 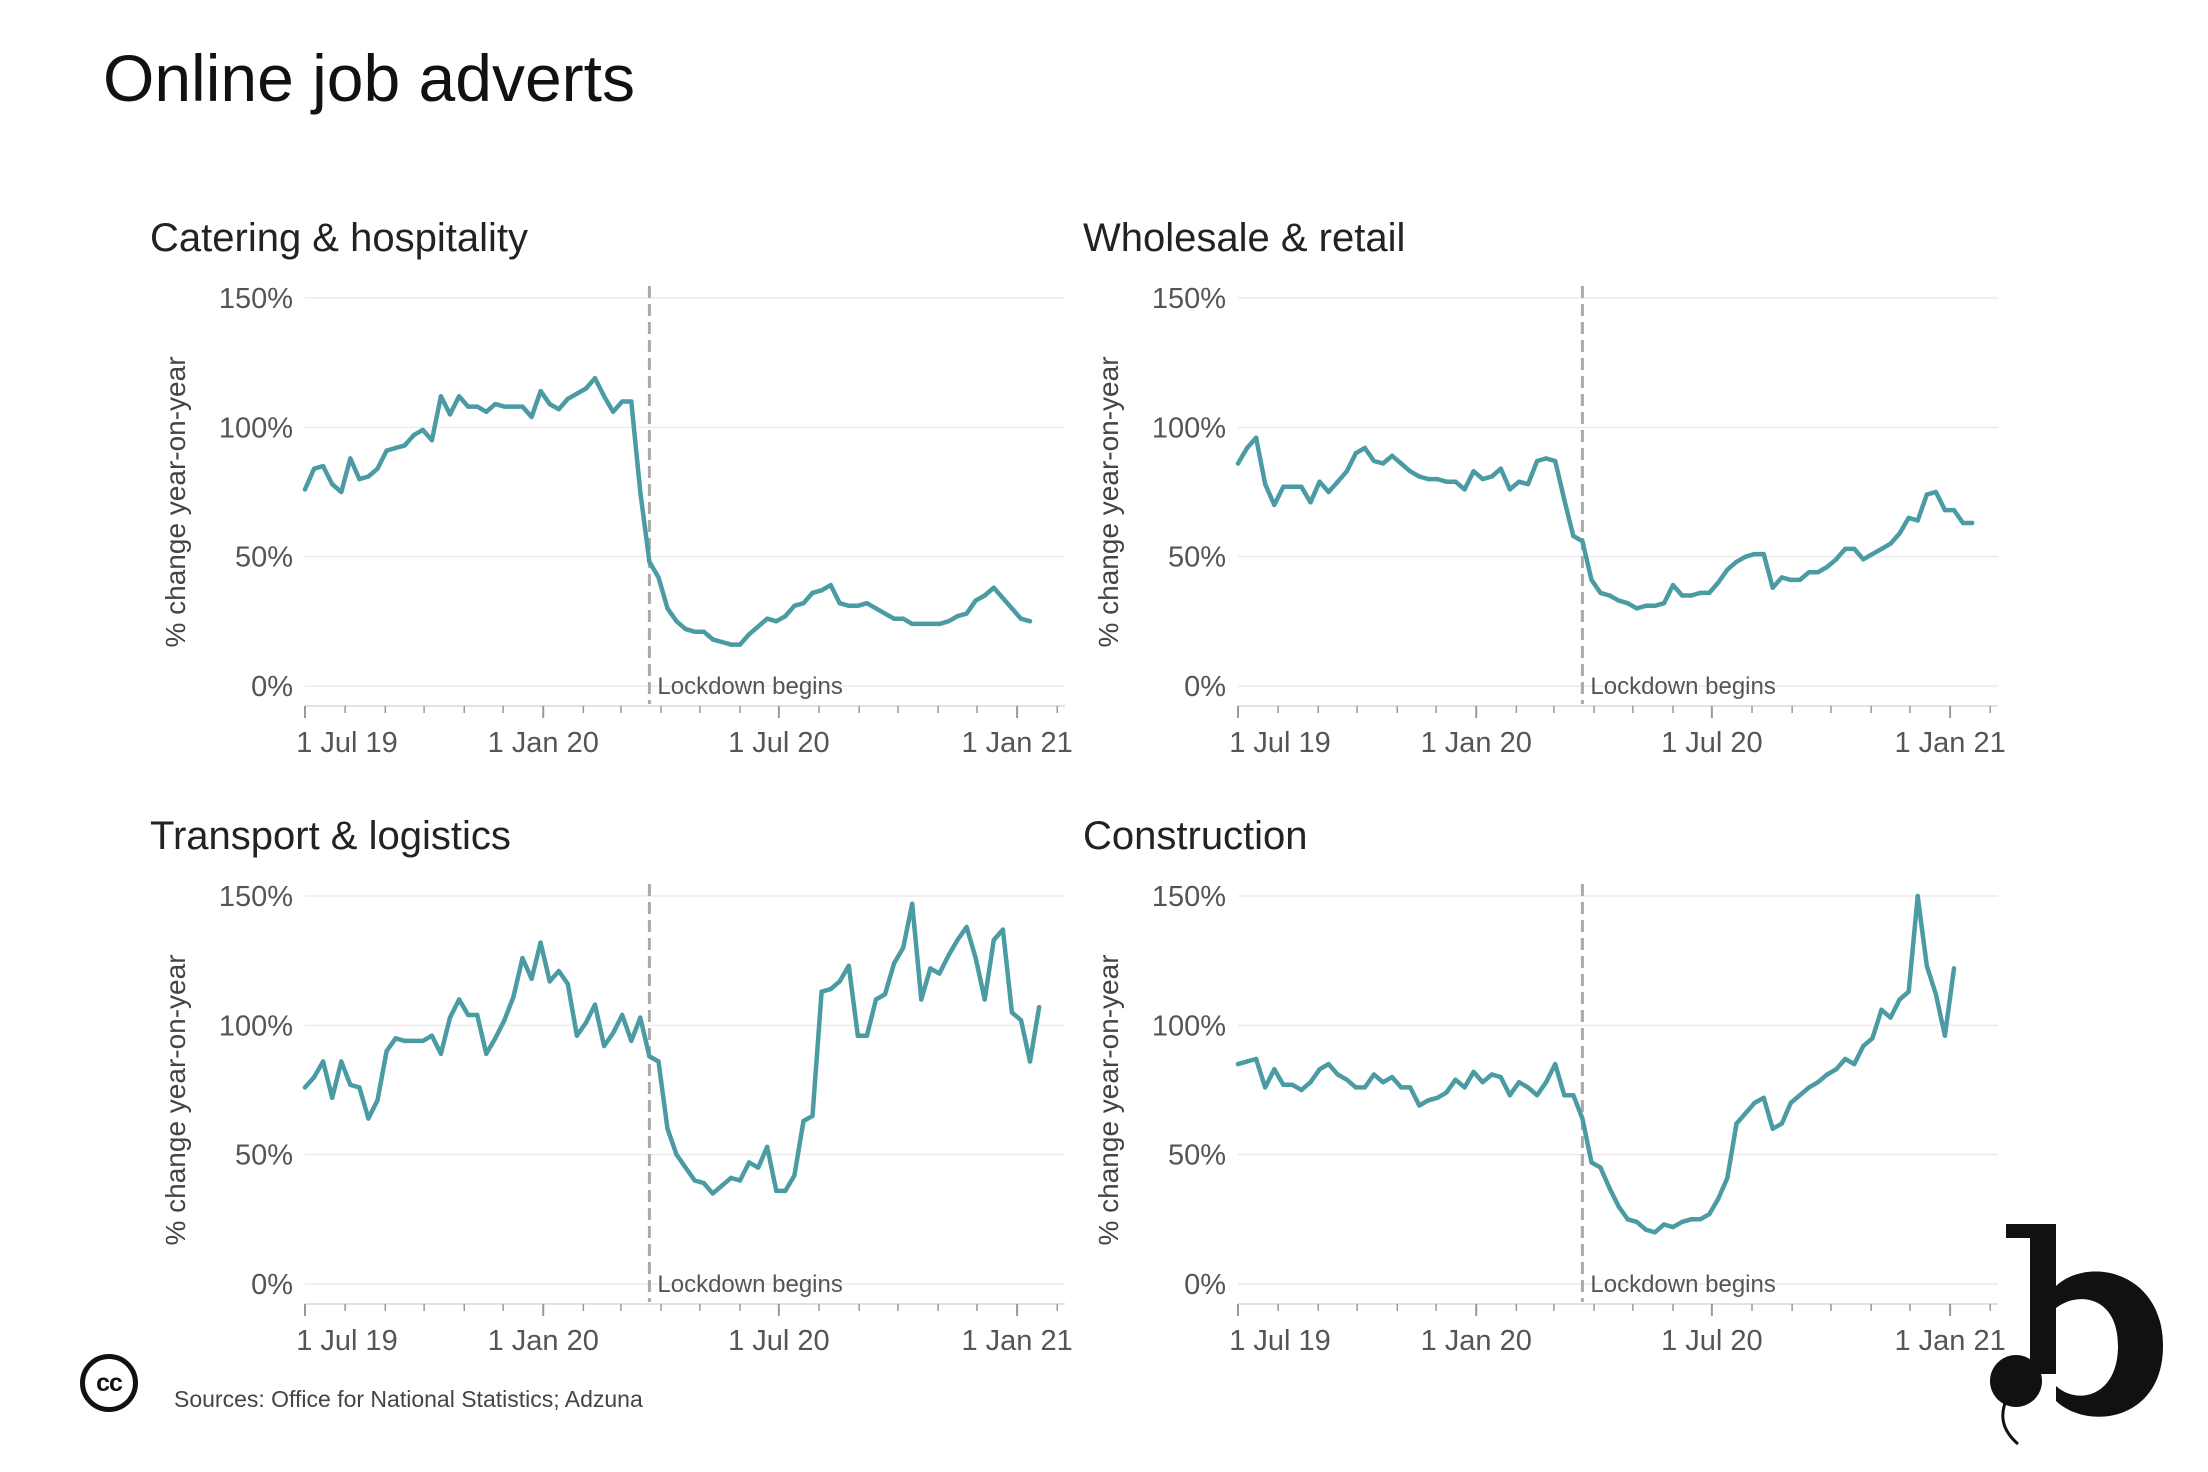 What do you see at coordinates (1195, 836) in the screenshot?
I see `chart-title: Construction` at bounding box center [1195, 836].